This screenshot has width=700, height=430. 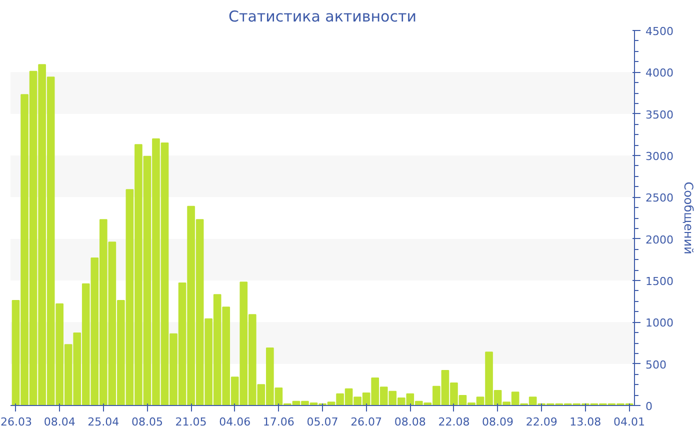 What do you see at coordinates (656, 365) in the screenshot?
I see `y-tick-label: 500` at bounding box center [656, 365].